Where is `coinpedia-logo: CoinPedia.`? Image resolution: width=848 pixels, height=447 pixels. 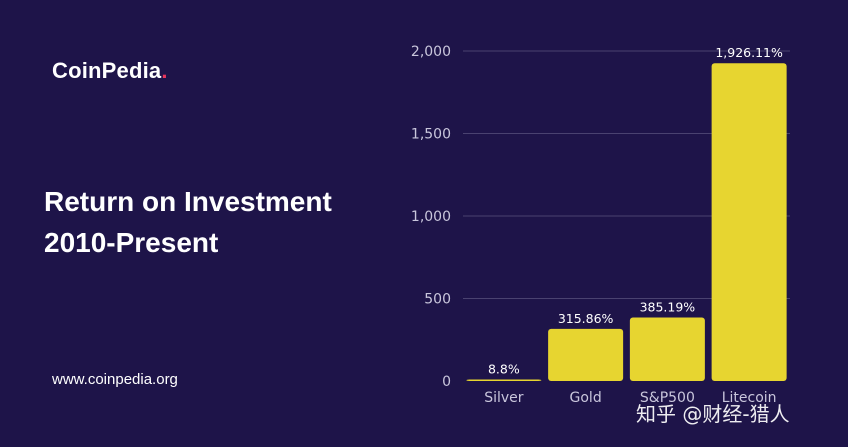 coinpedia-logo: CoinPedia. is located at coordinates (110, 71).